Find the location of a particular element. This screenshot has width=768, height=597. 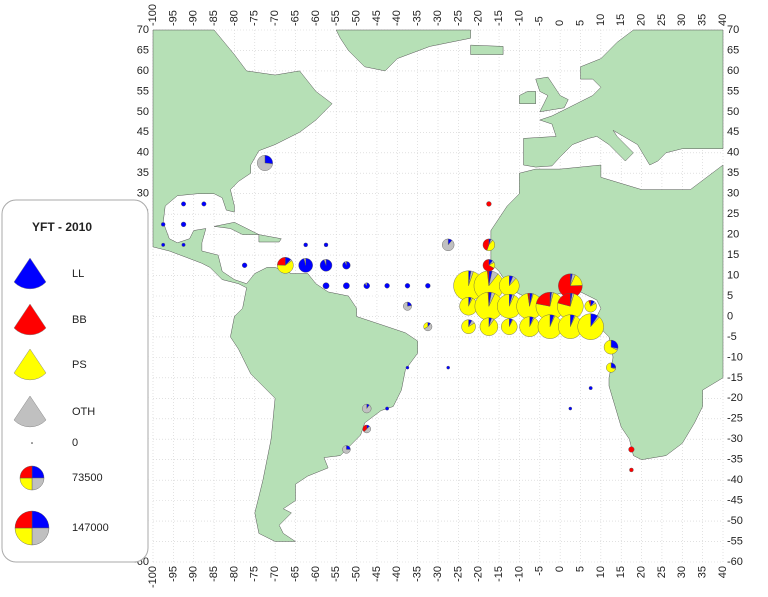

y-tick-label: 10 is located at coordinates (733, 275).